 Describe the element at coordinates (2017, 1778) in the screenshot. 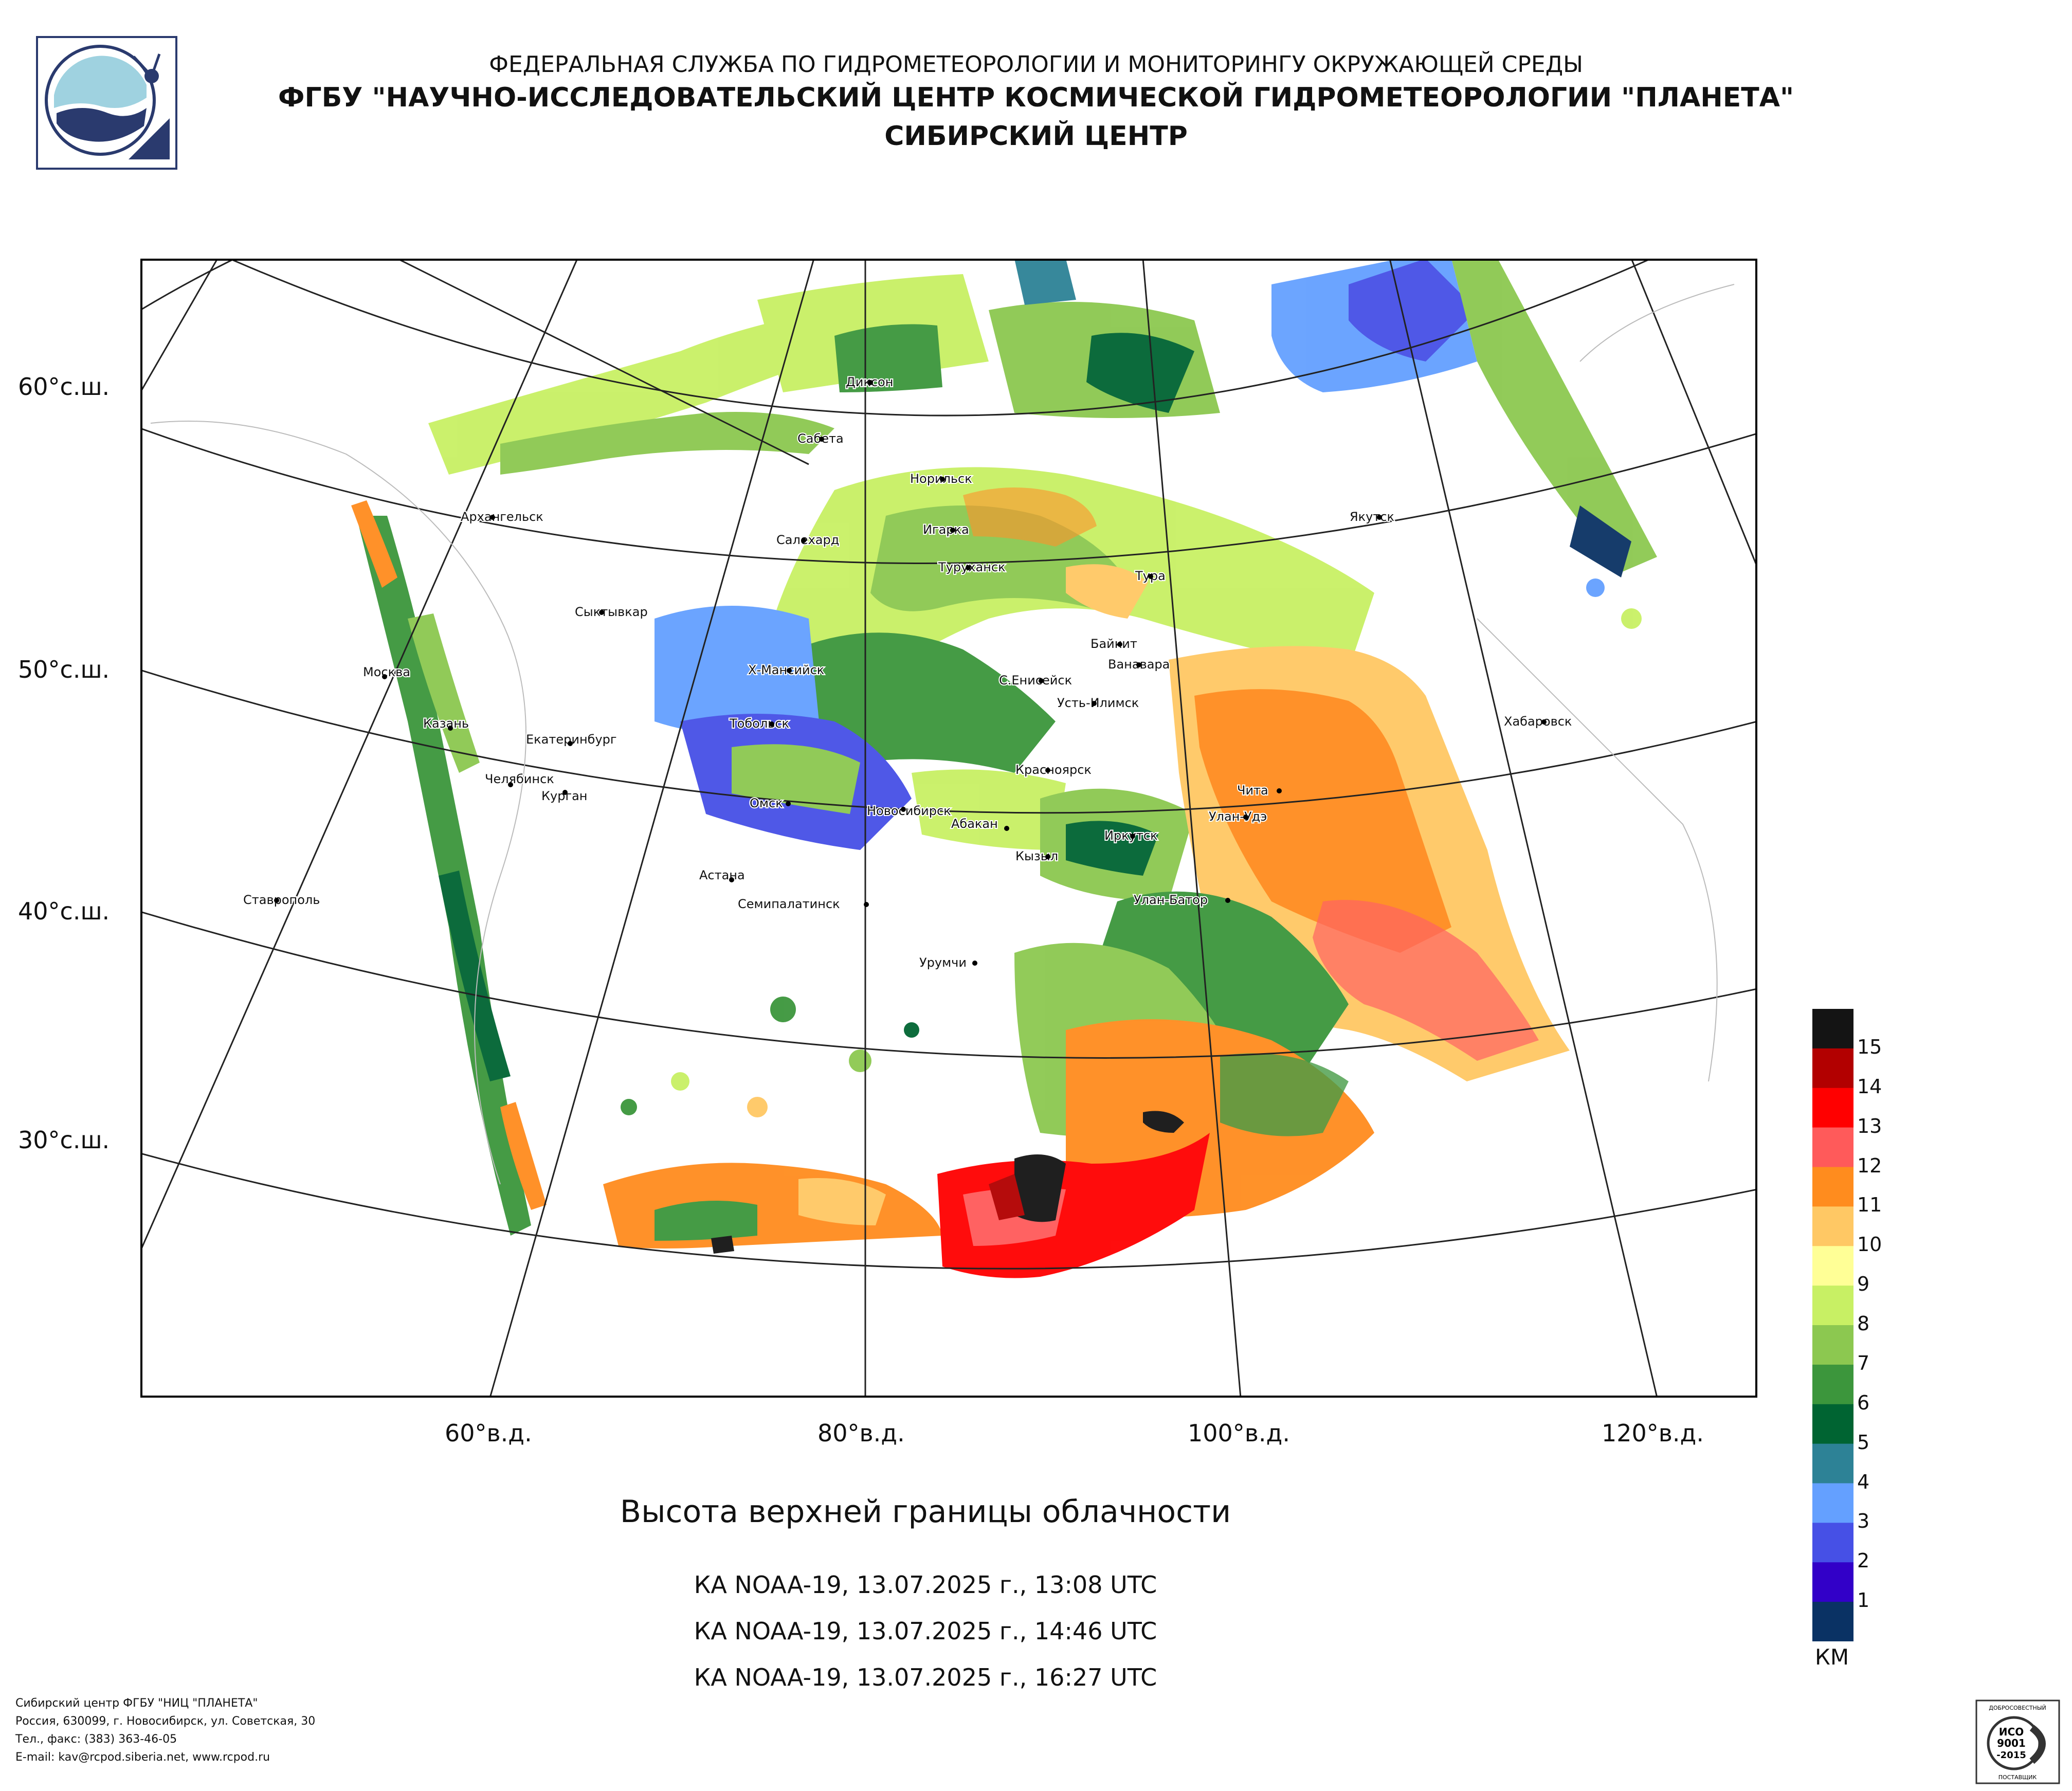

I see `iso-bottom: ПОСТАВЩИК` at that location.